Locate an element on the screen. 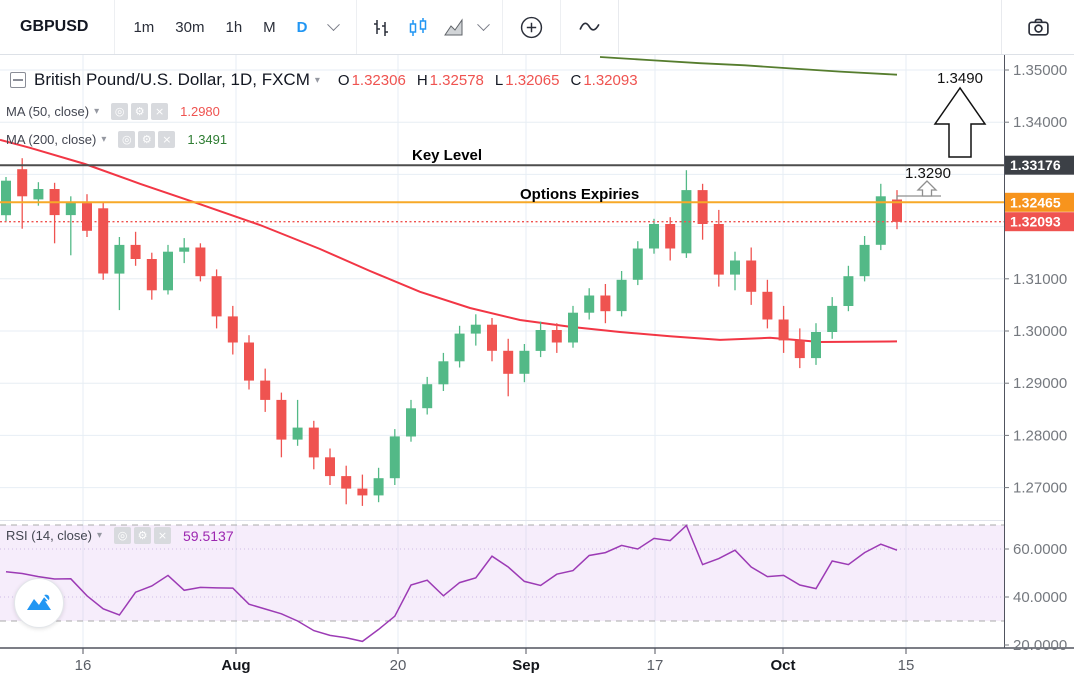  key-level-label: Key Level is located at coordinates (447, 155).